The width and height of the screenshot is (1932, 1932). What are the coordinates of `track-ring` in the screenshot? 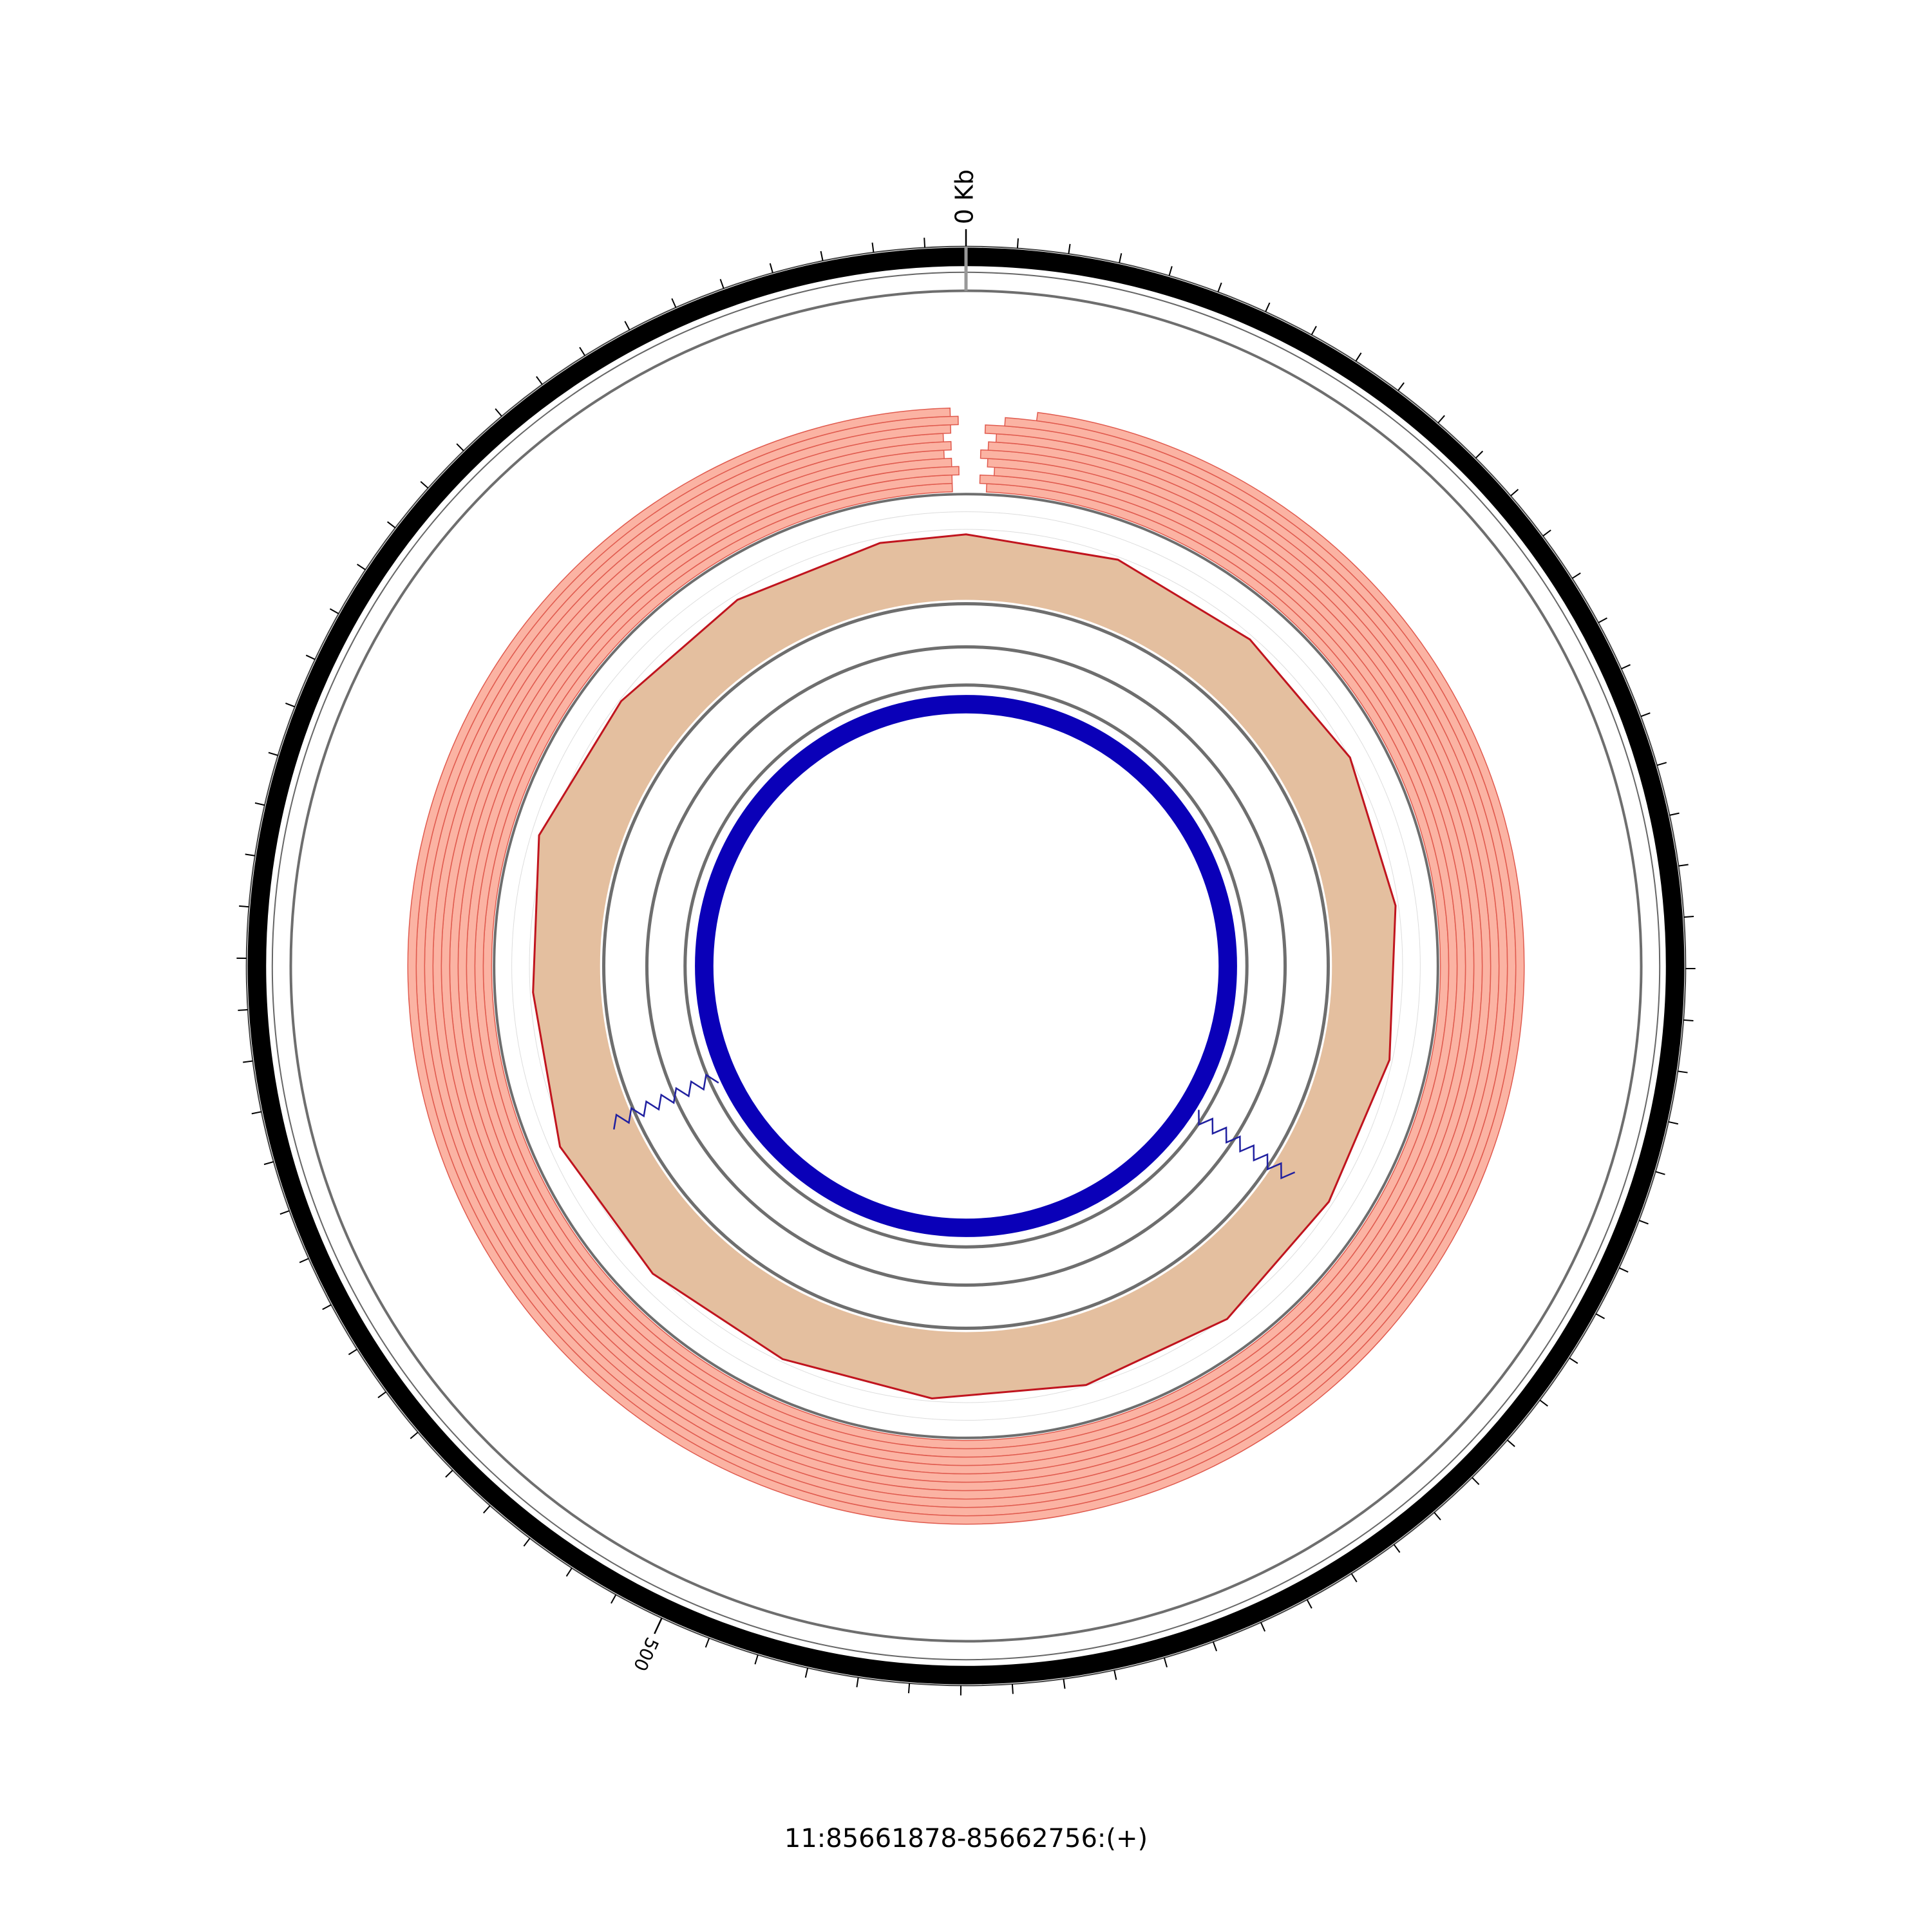 It's located at (966, 966).